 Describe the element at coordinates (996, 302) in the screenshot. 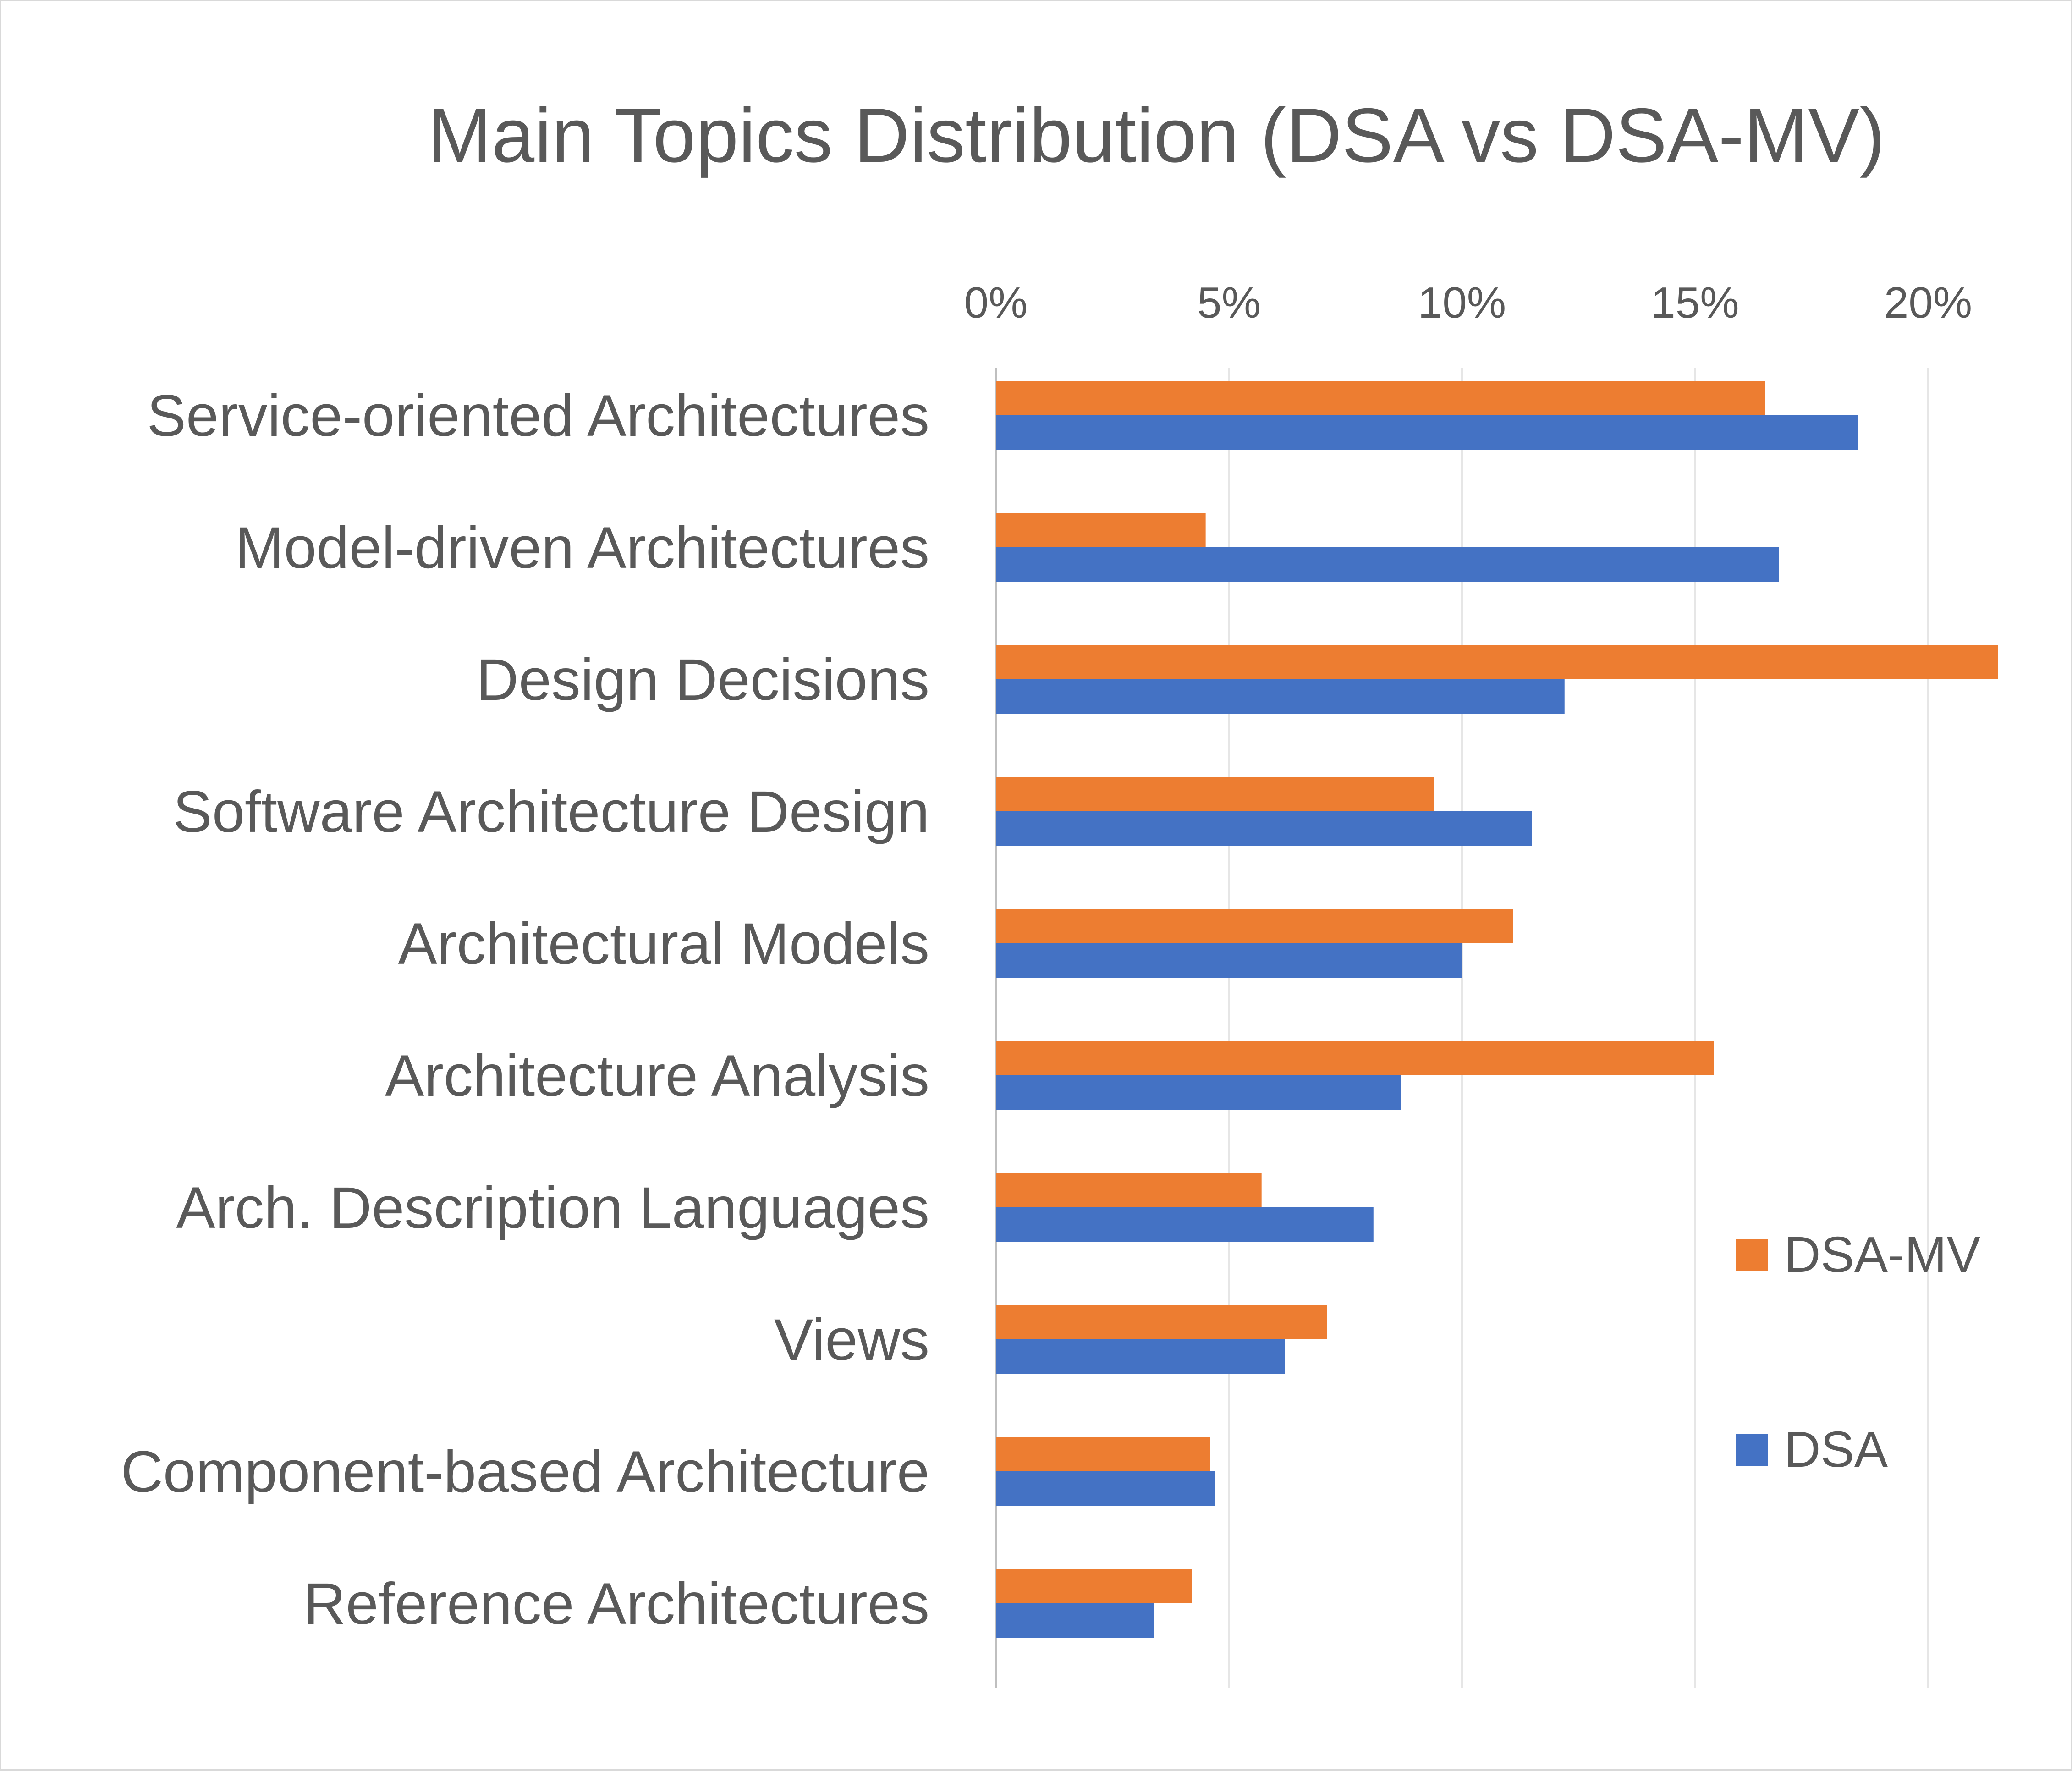

I see `x-tick-label: 0%` at that location.